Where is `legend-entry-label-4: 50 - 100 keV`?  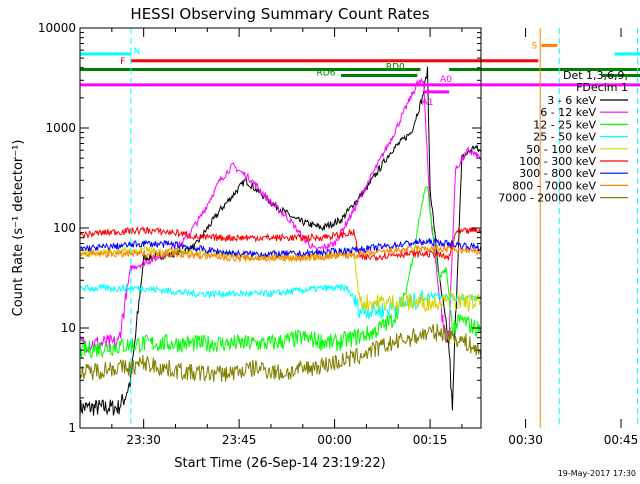 legend-entry-label-4: 50 - 100 keV is located at coordinates (561, 149).